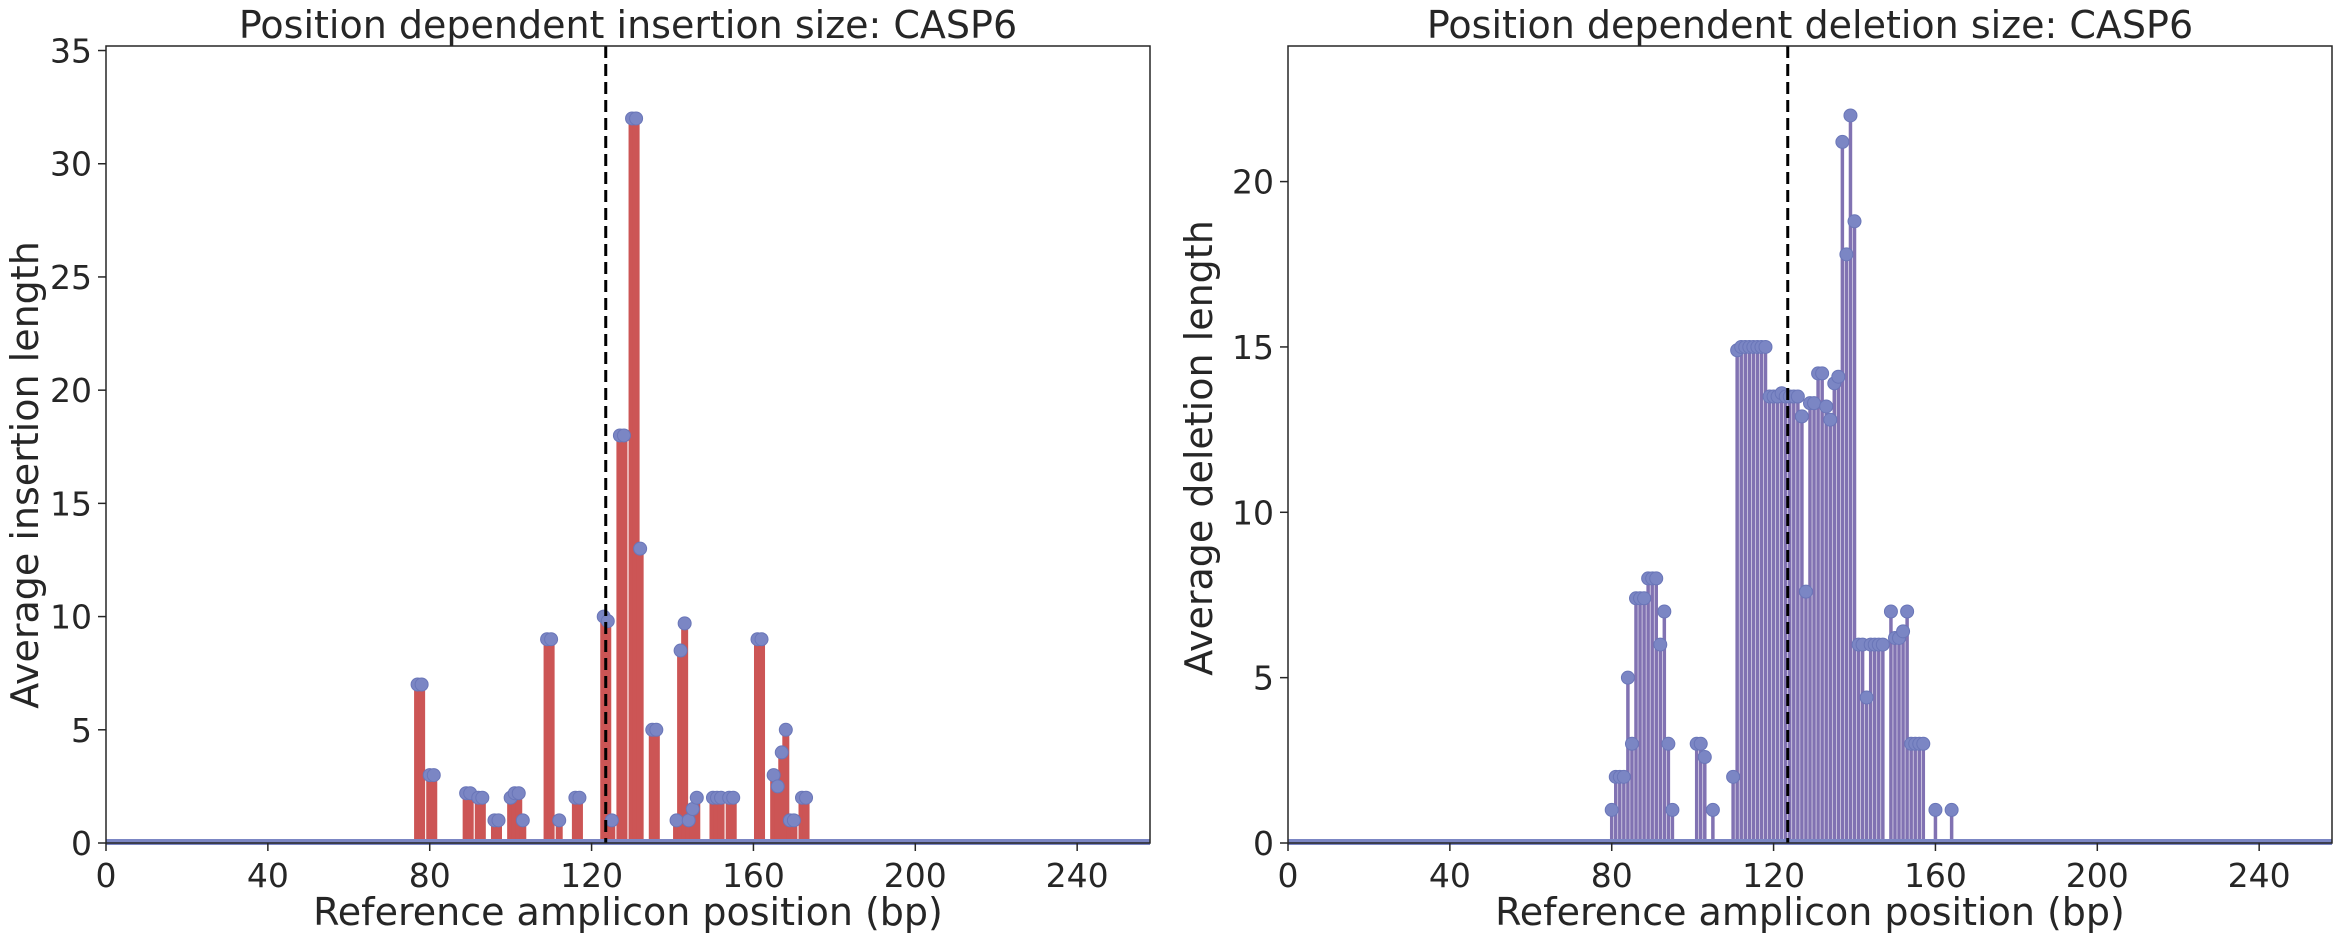  What do you see at coordinates (71, 51) in the screenshot?
I see `y-tick-label: 35` at bounding box center [71, 51].